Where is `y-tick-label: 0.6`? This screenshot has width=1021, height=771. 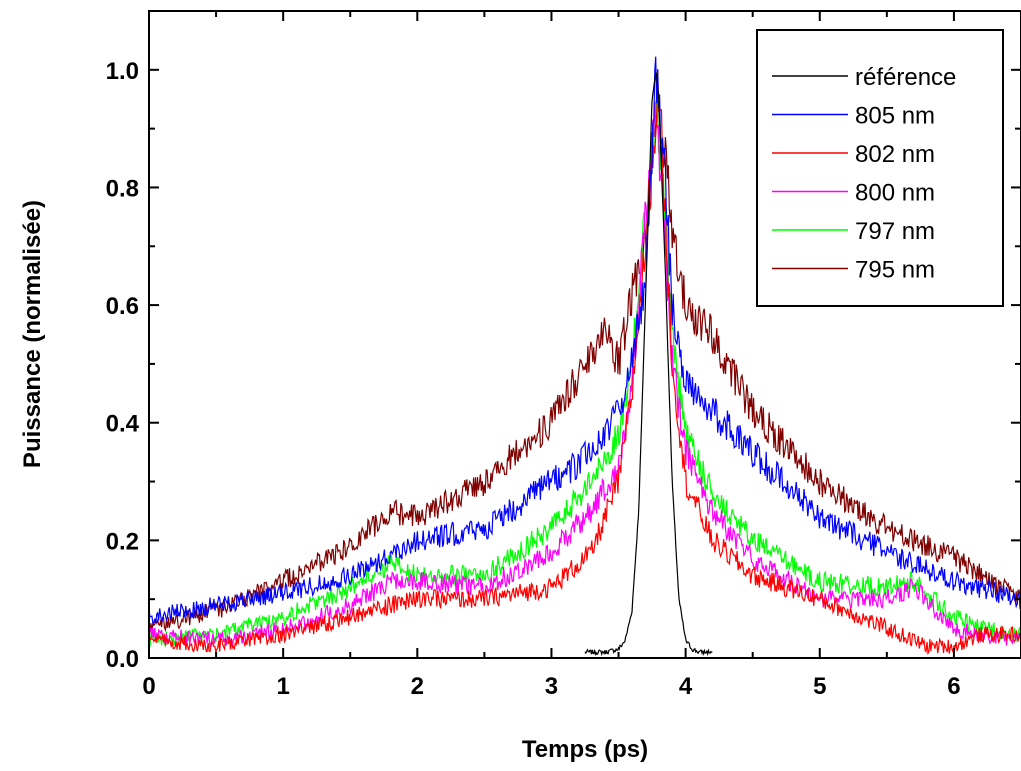 y-tick-label: 0.6 is located at coordinates (122, 306).